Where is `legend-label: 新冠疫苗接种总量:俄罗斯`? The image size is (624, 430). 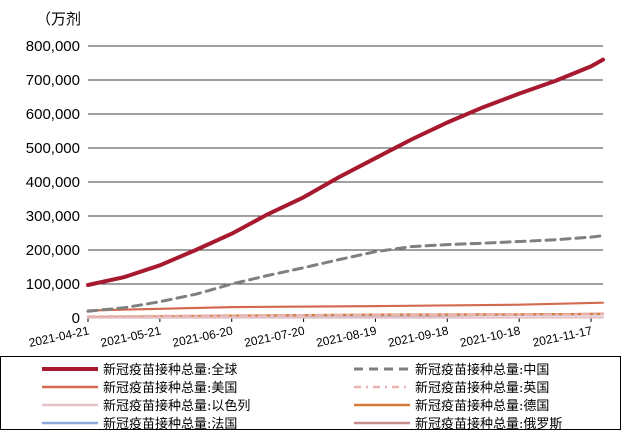
legend-label: 新冠疫苗接种总量:俄罗斯 is located at coordinates (488, 423).